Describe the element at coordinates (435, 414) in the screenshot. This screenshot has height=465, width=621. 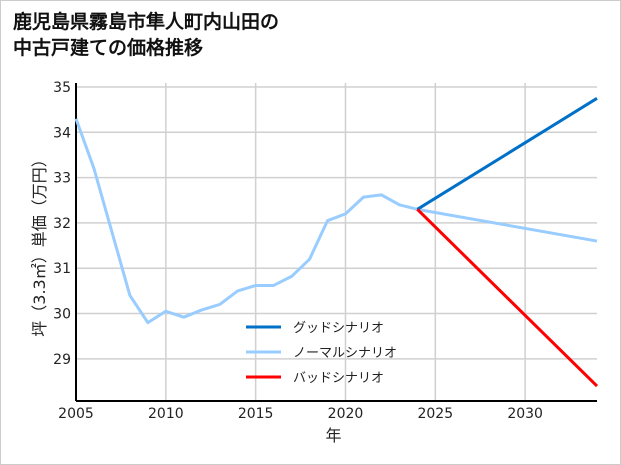
I see `x-tick-label: 2025` at that location.